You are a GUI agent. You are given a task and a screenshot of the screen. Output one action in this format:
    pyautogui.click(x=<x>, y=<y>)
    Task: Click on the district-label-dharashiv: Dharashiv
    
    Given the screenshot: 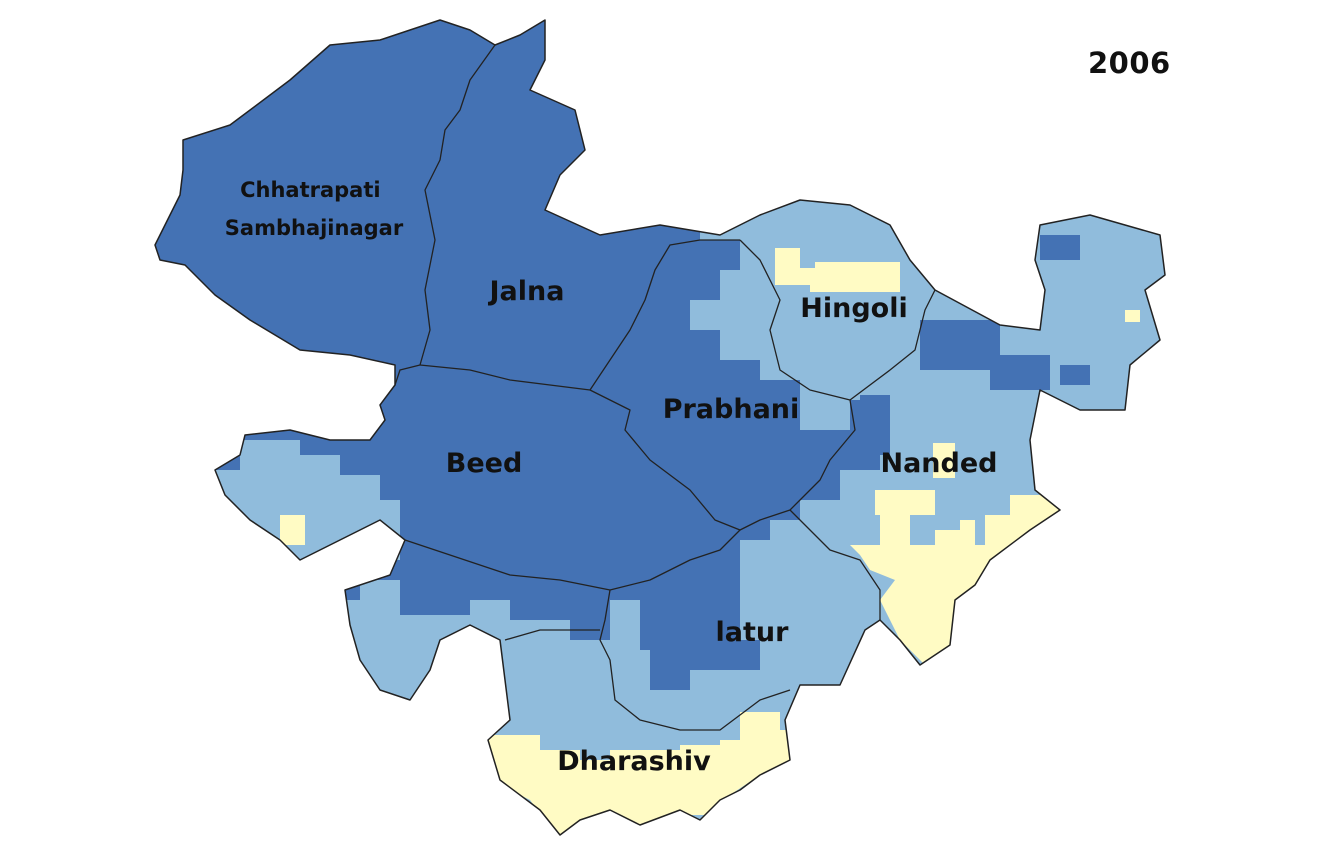 What is the action you would take?
    pyautogui.click(x=634, y=761)
    